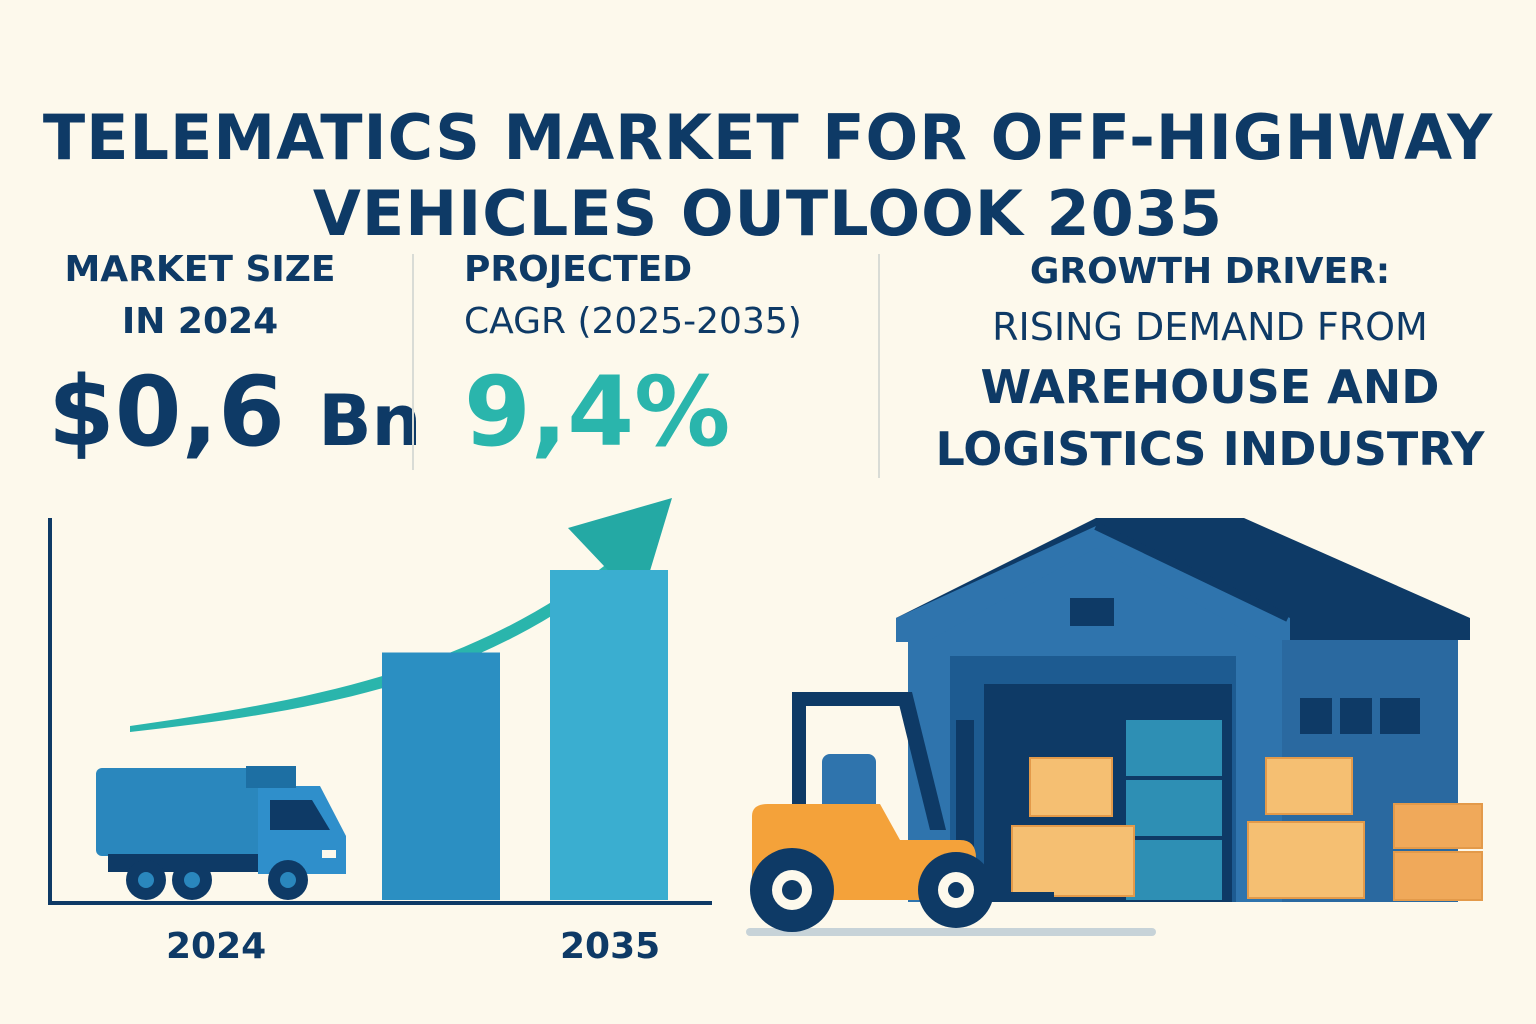 Image resolution: width=1536 pixels, height=1024 pixels. What do you see at coordinates (951, 932) in the screenshot?
I see `ground-line` at bounding box center [951, 932].